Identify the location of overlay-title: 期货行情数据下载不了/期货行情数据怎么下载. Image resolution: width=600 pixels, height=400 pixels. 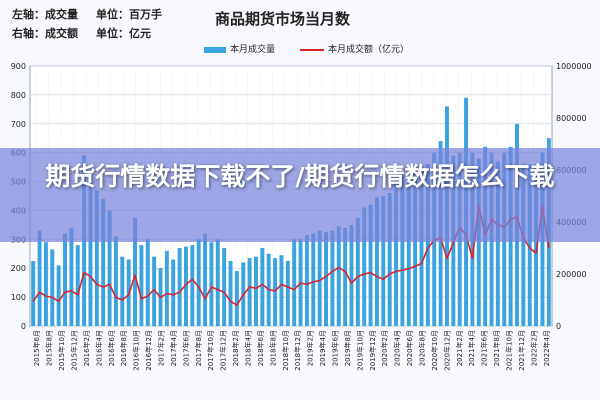
(300, 176).